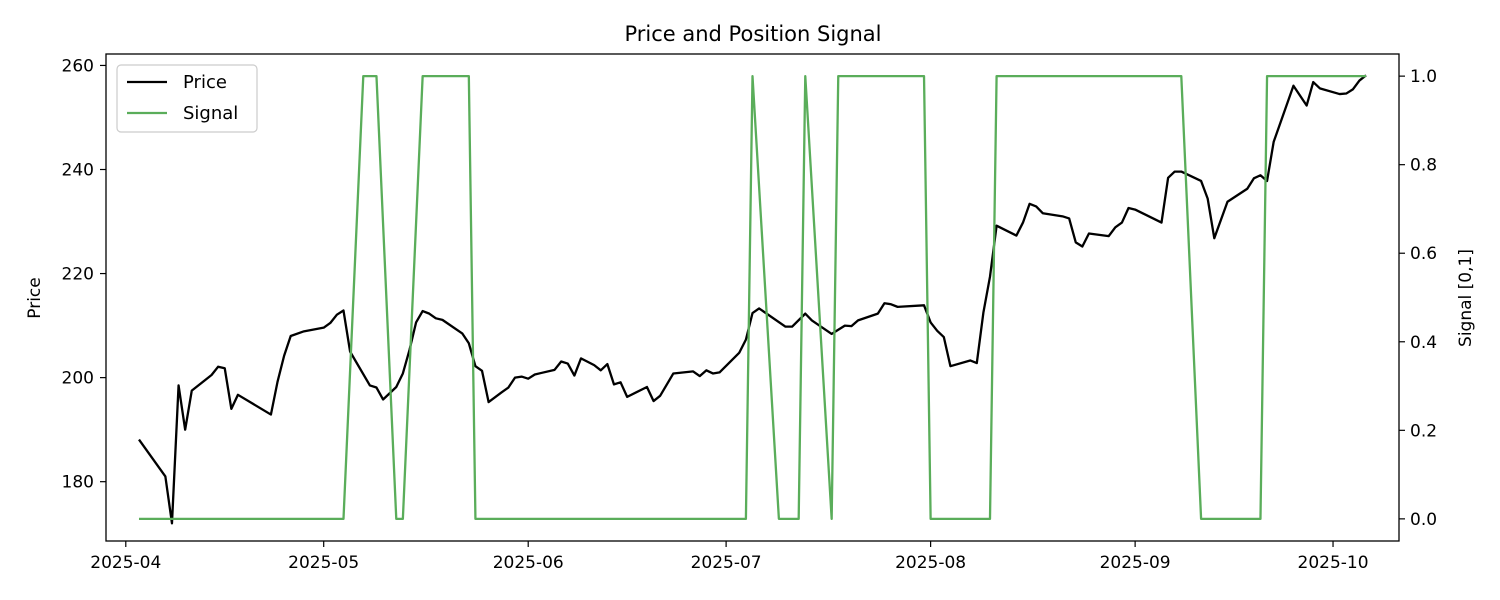 The width and height of the screenshot is (1500, 600). I want to click on y2-tick-label: 0.4, so click(1423, 343).